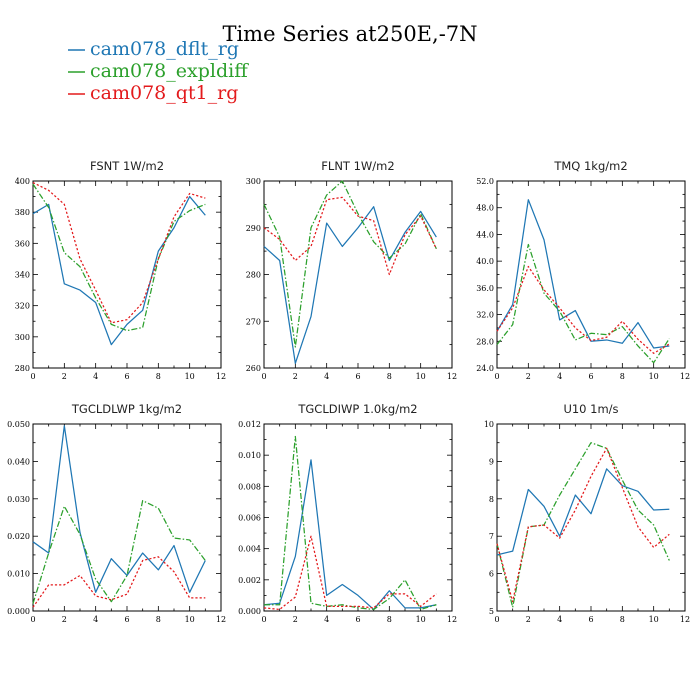  What do you see at coordinates (485, 315) in the screenshot?
I see `y-tick-label: 32.0` at bounding box center [485, 315].